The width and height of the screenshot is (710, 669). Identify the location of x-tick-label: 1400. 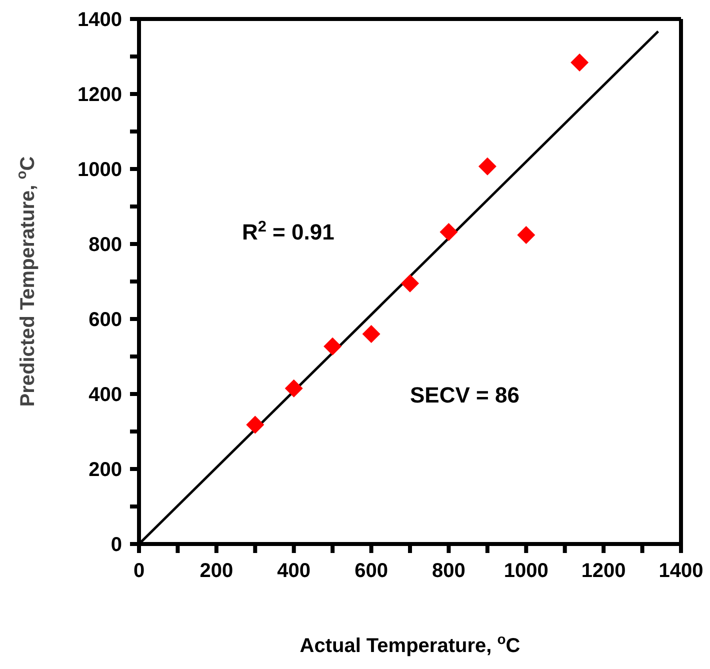
(681, 571).